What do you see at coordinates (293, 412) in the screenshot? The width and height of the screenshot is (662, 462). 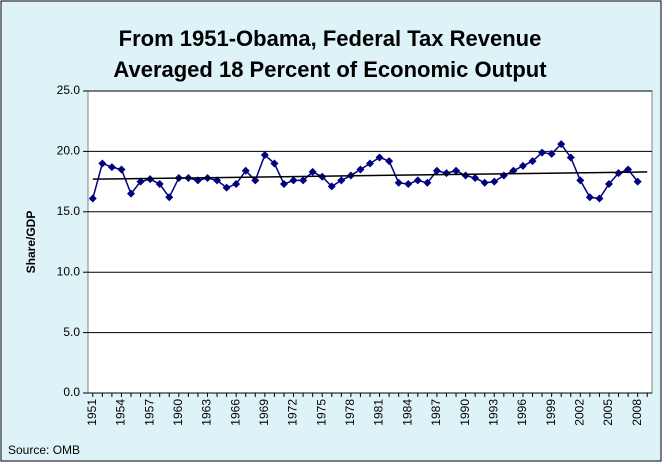 I see `x-tick-label: 1972` at bounding box center [293, 412].